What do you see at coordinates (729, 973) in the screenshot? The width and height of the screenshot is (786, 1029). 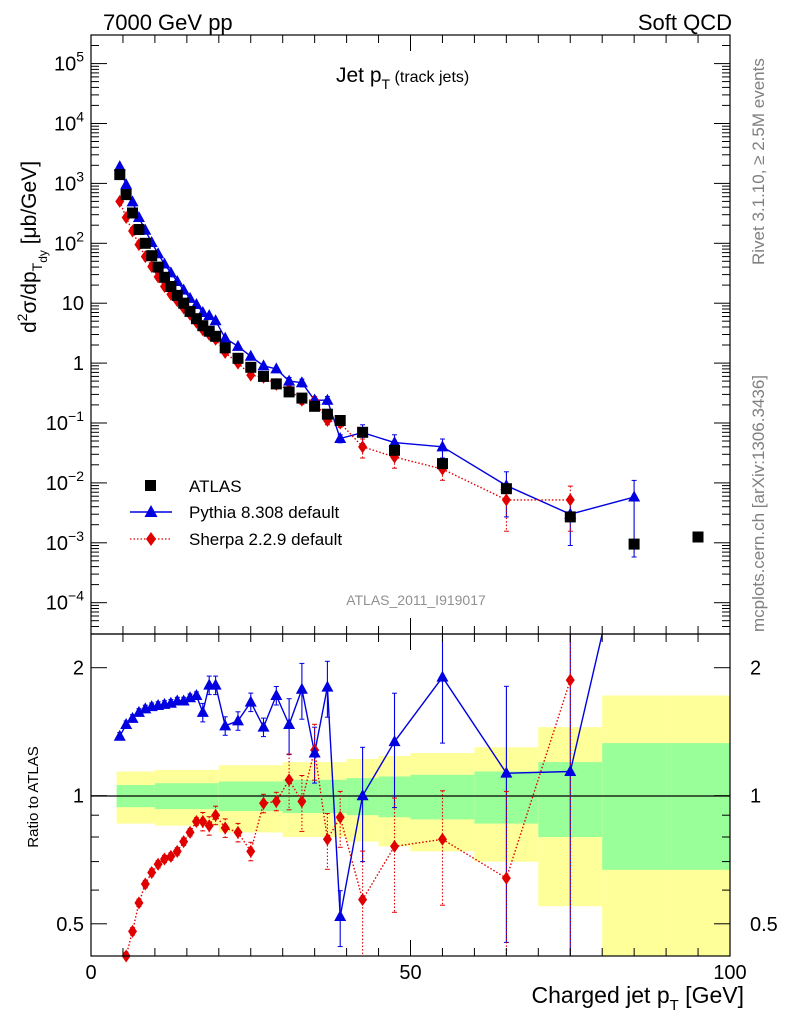 I see `x-tick-label: 100` at bounding box center [729, 973].